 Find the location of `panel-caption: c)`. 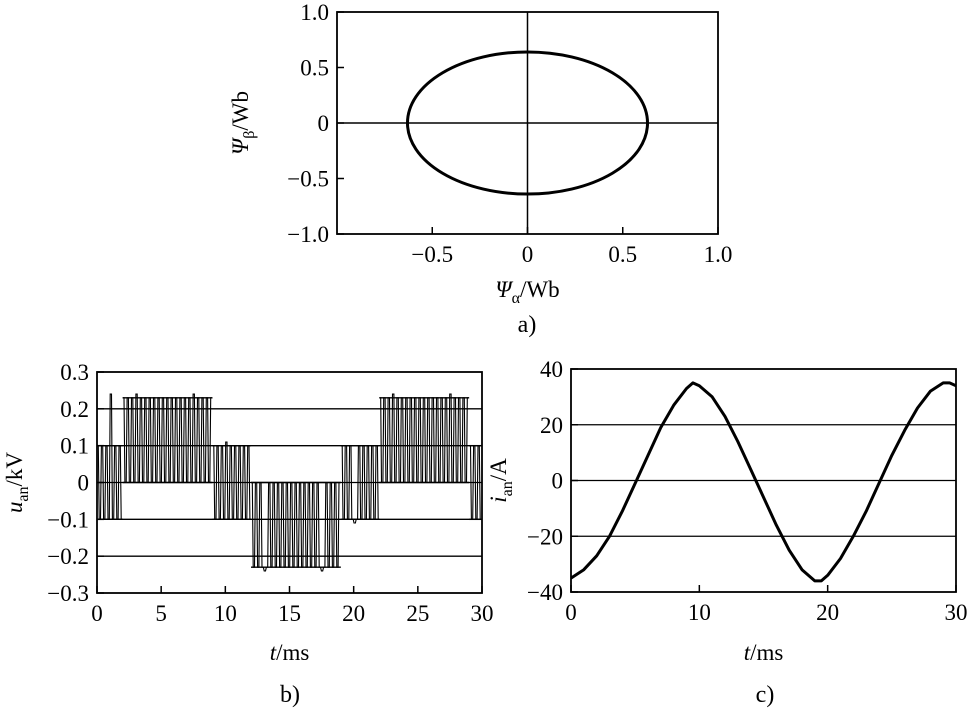

panel-caption: c) is located at coordinates (765, 695).